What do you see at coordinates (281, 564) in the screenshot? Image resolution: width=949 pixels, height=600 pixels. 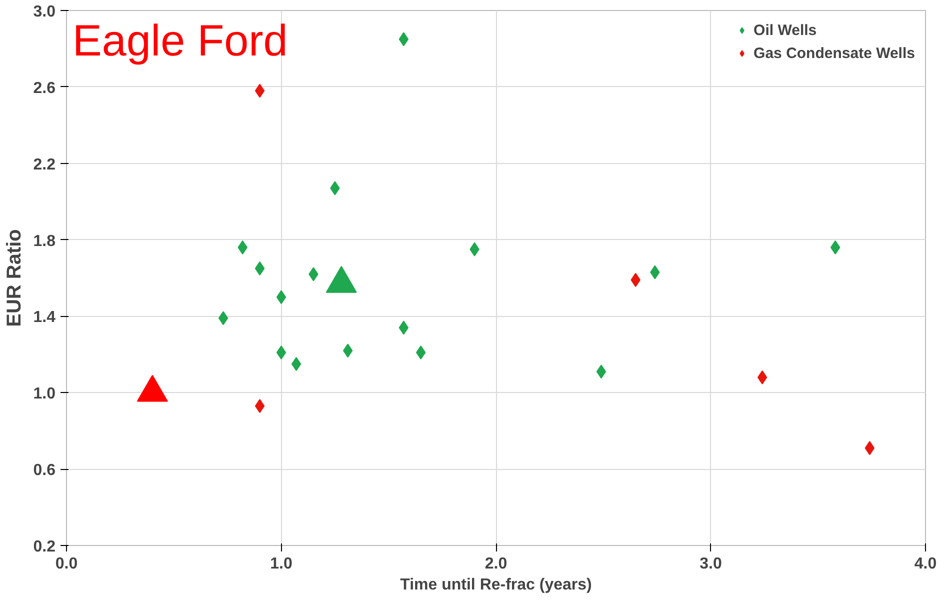 I see `x-tick-label: 1.0` at bounding box center [281, 564].